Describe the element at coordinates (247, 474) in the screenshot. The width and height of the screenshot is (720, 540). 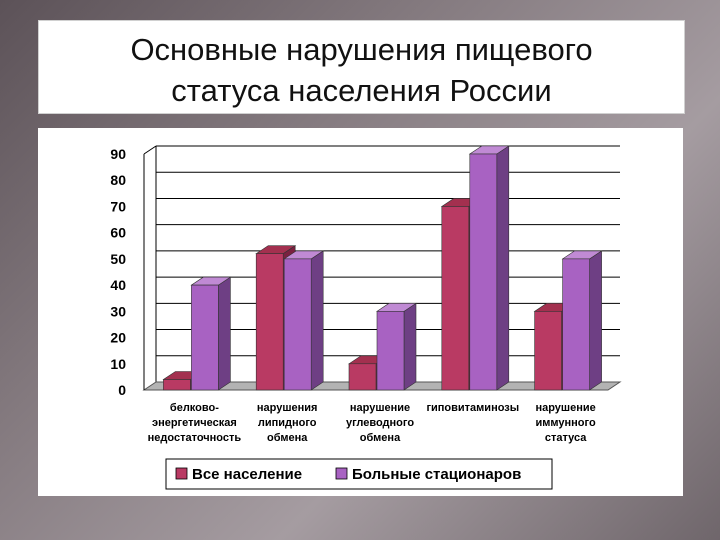
I see `legend-label-1: Все население` at that location.